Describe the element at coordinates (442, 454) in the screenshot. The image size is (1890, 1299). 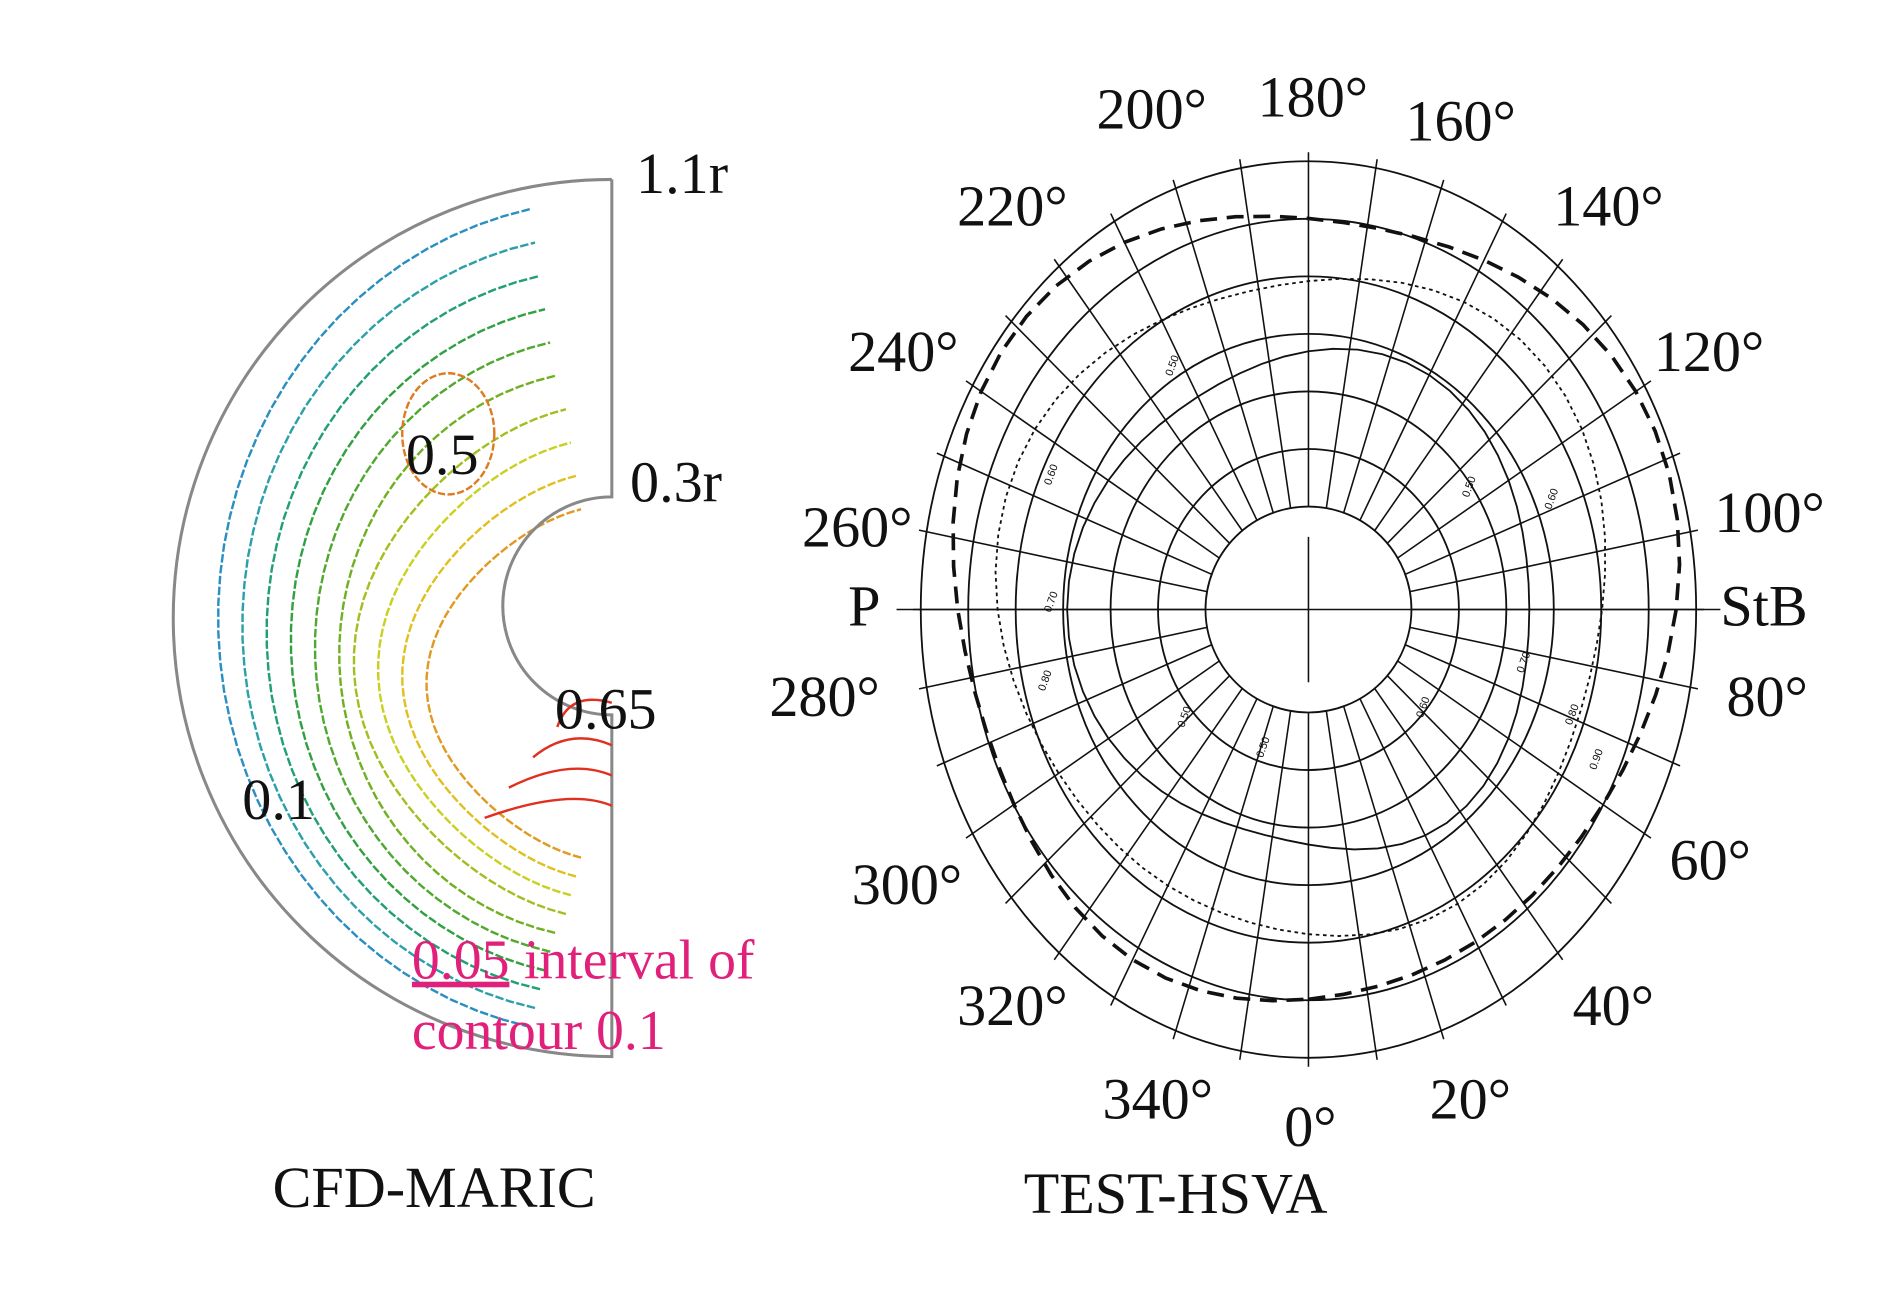
I see `contour-label: 0.5` at that location.